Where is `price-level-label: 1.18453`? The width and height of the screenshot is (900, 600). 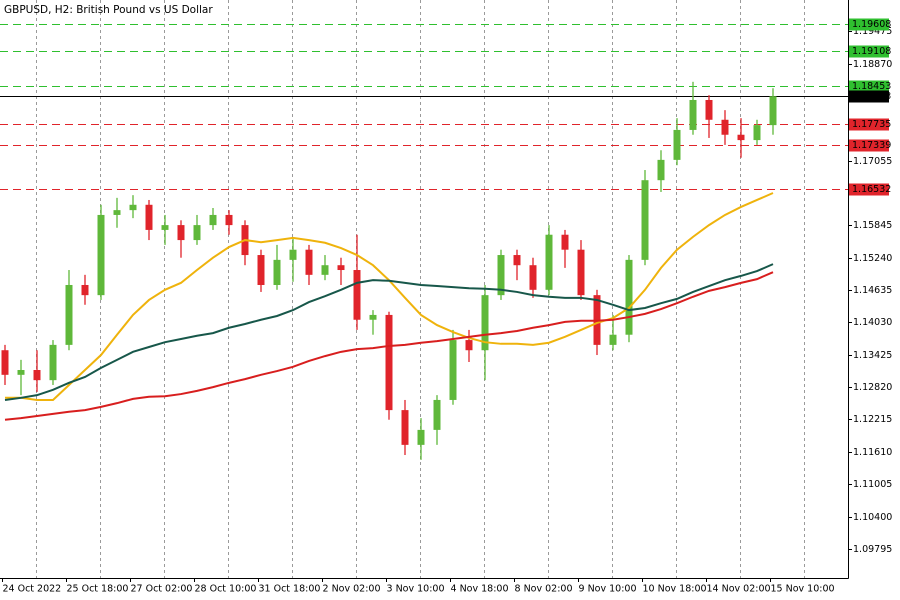 price-level-label: 1.18453 is located at coordinates (871, 86).